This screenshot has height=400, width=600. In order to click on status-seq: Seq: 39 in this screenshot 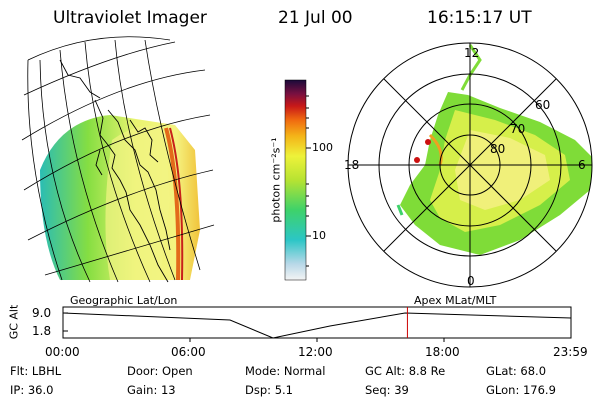, I will do `click(387, 390)`.